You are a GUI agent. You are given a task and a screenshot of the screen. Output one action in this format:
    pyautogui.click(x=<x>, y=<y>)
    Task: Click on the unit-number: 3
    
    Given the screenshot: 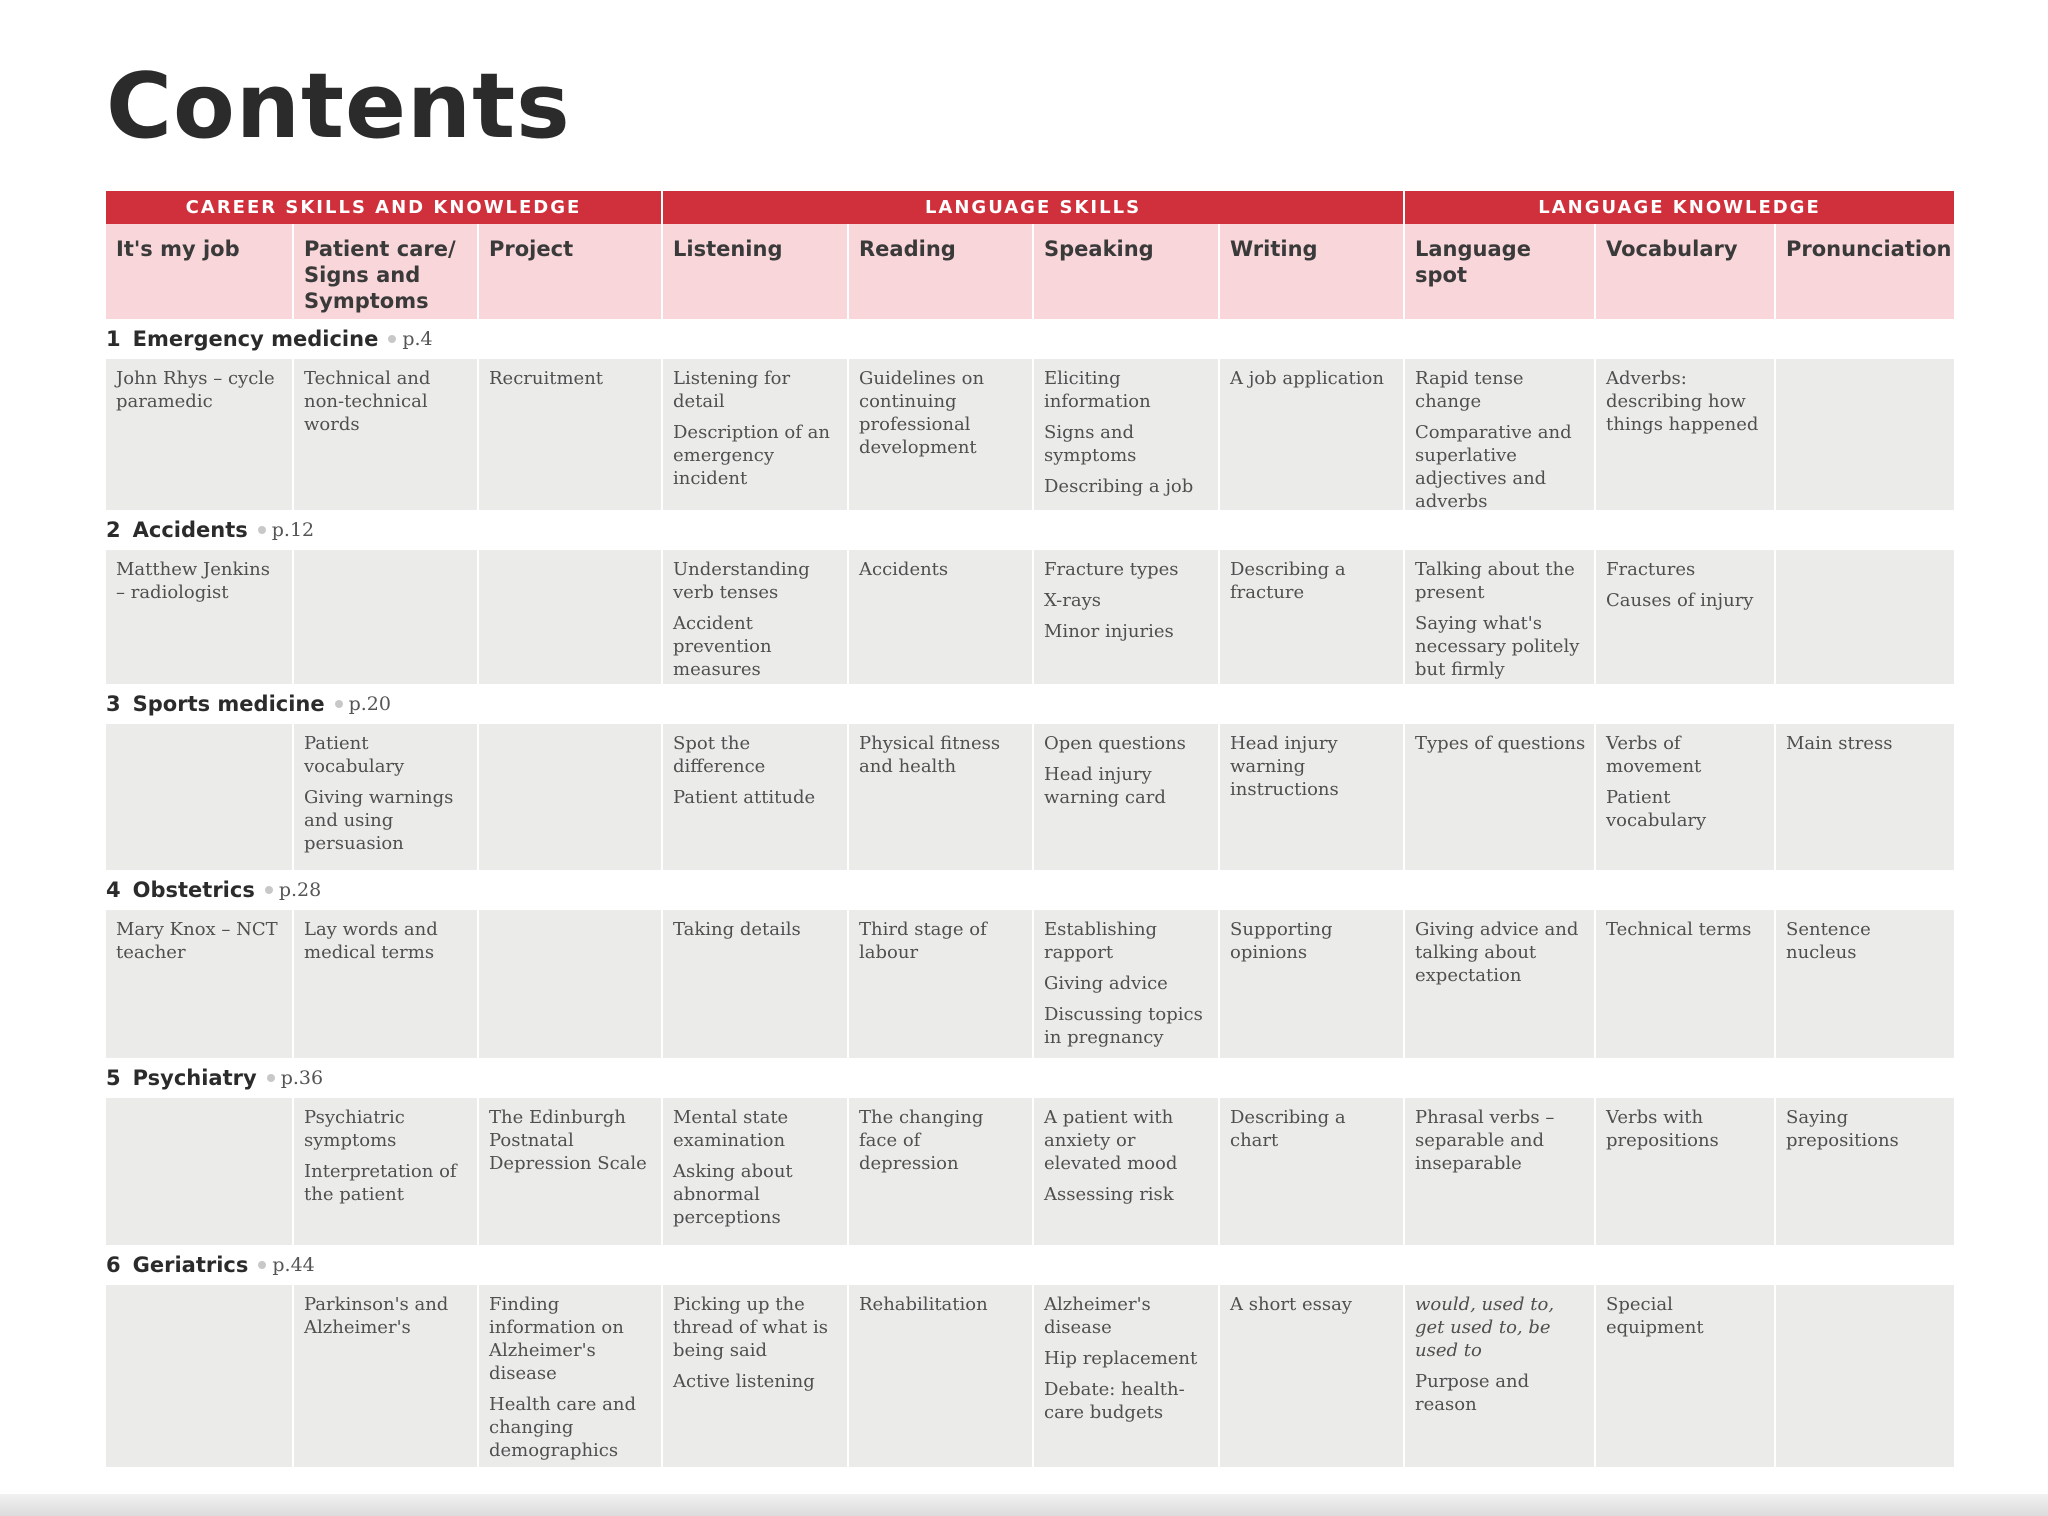 What is the action you would take?
    pyautogui.click(x=113, y=704)
    